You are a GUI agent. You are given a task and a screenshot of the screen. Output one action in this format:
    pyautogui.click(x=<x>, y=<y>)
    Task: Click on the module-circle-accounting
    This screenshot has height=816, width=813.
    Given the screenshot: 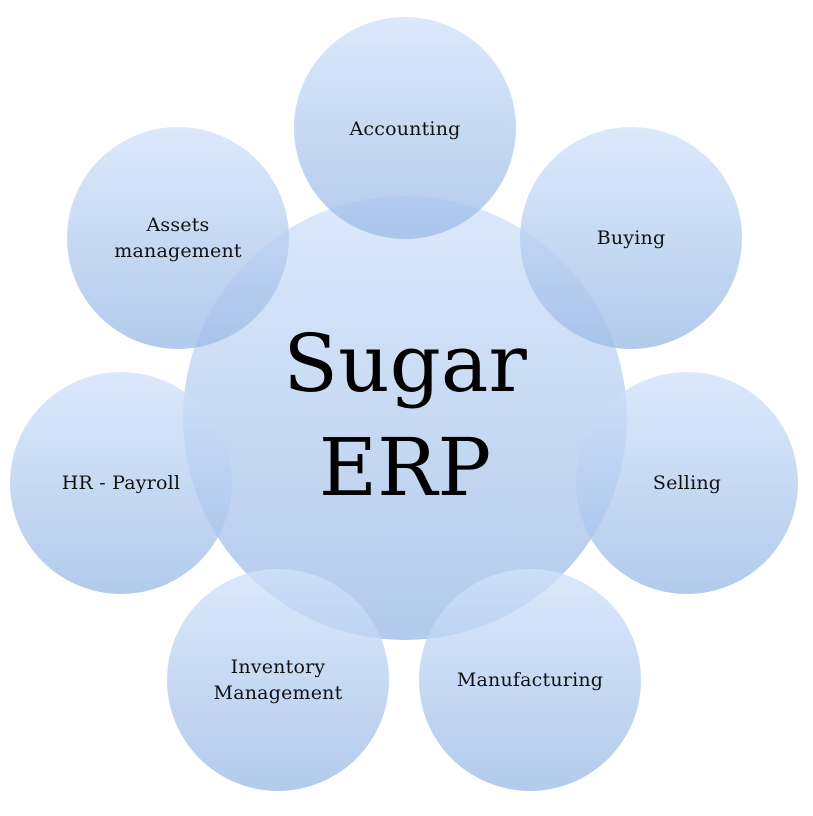 What is the action you would take?
    pyautogui.click(x=405, y=128)
    